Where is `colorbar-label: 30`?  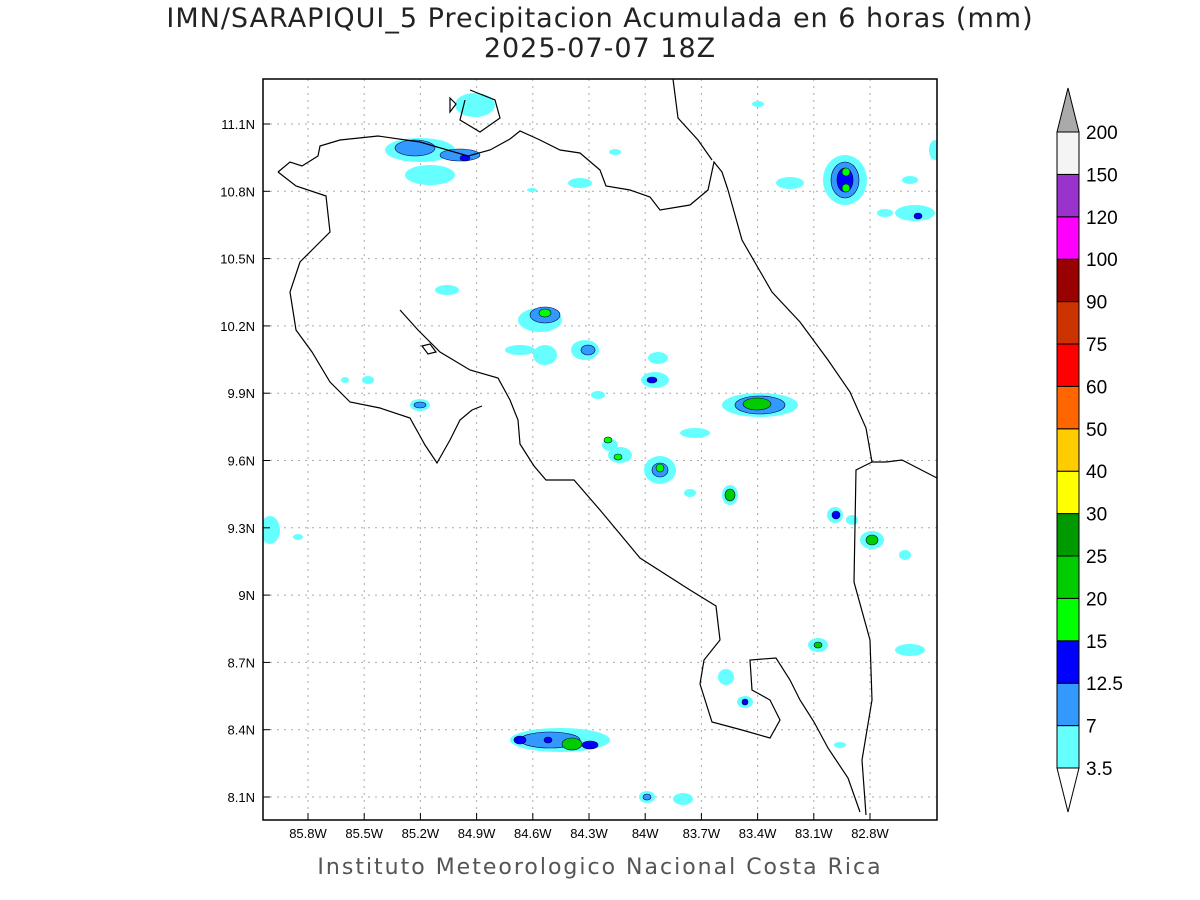
colorbar-label: 30 is located at coordinates (1096, 515).